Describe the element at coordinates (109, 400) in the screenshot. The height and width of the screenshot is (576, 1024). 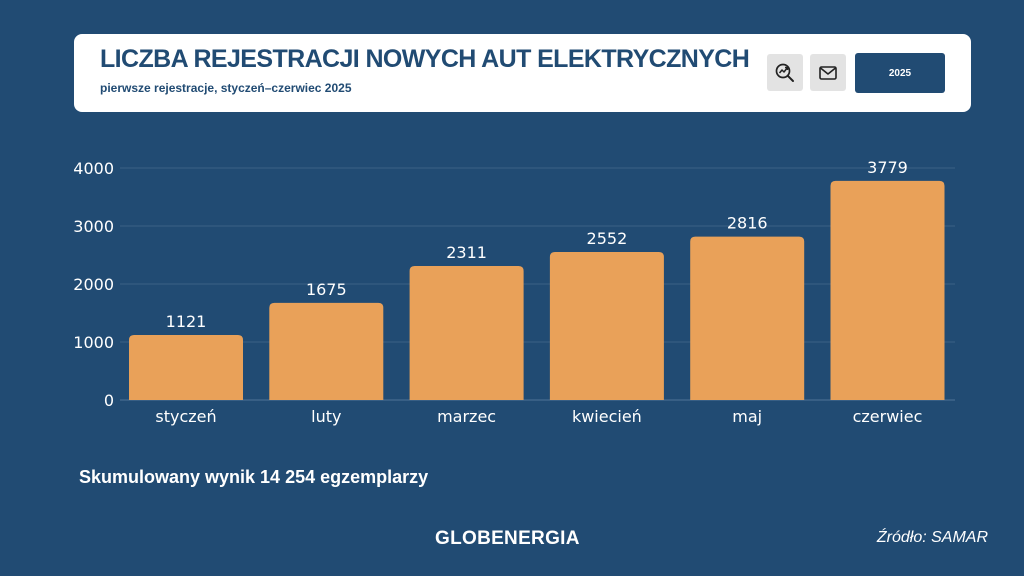
I see `y-tick-label: 0` at that location.